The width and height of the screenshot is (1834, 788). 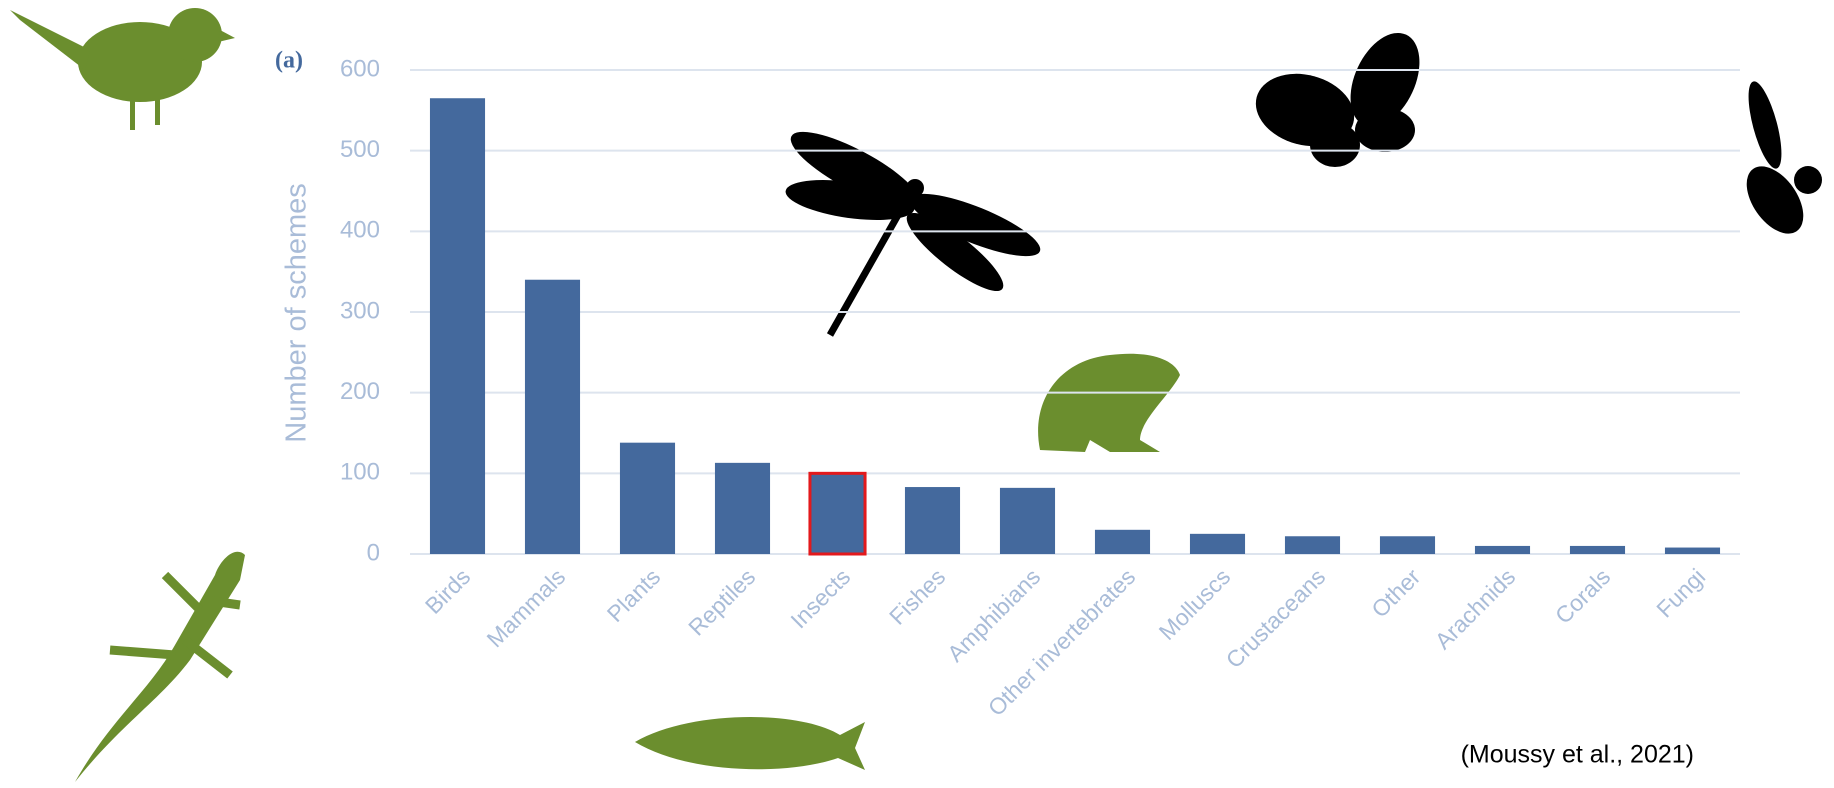 What do you see at coordinates (750, 743) in the screenshot?
I see `fish-icon` at bounding box center [750, 743].